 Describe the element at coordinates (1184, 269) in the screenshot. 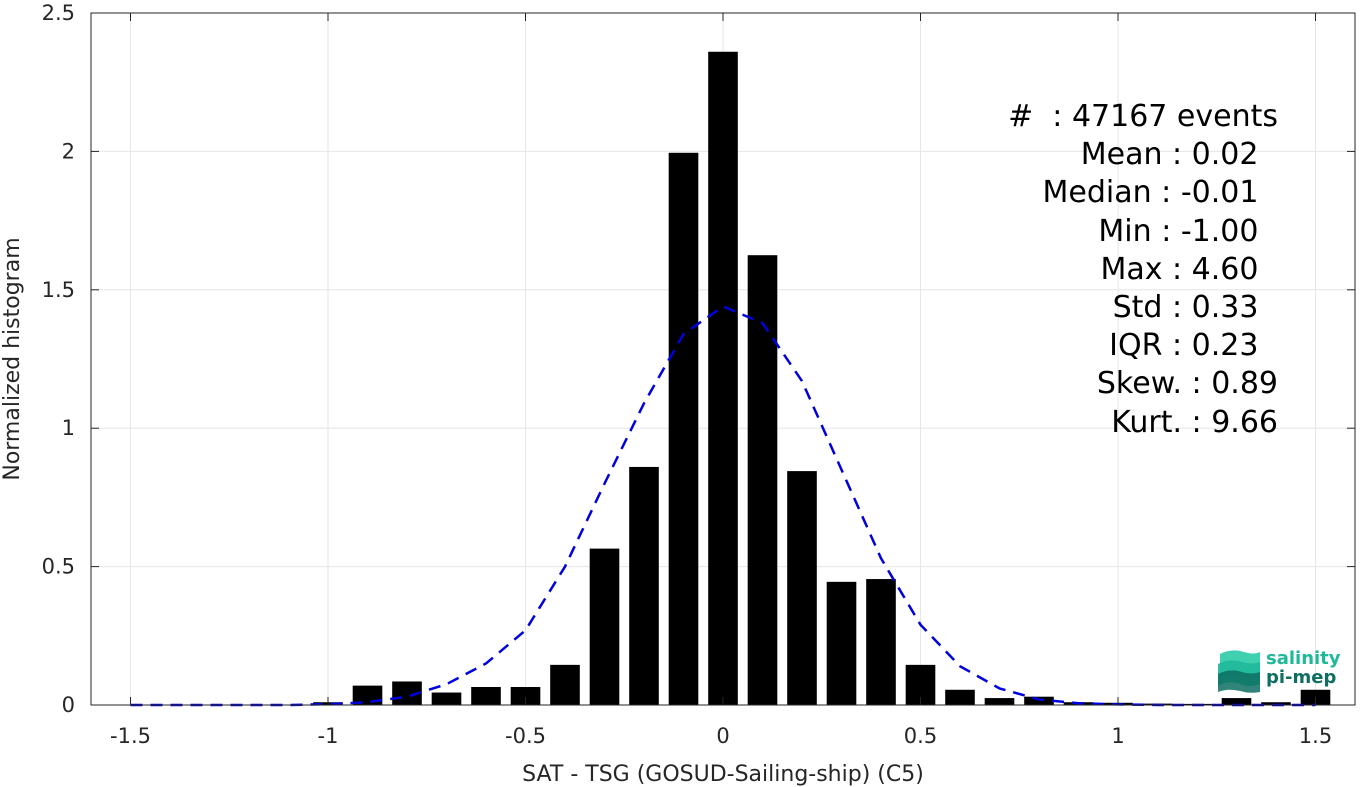

I see `stat-max: Max : 4.60` at that location.